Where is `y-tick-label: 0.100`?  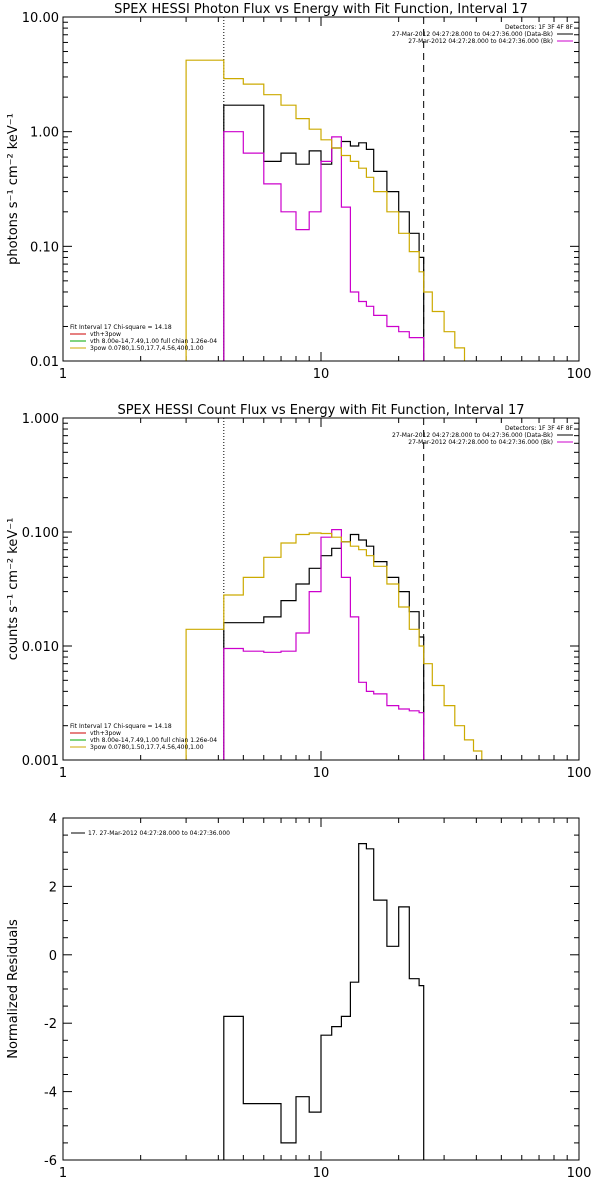
y-tick-label: 0.100 is located at coordinates (40, 533).